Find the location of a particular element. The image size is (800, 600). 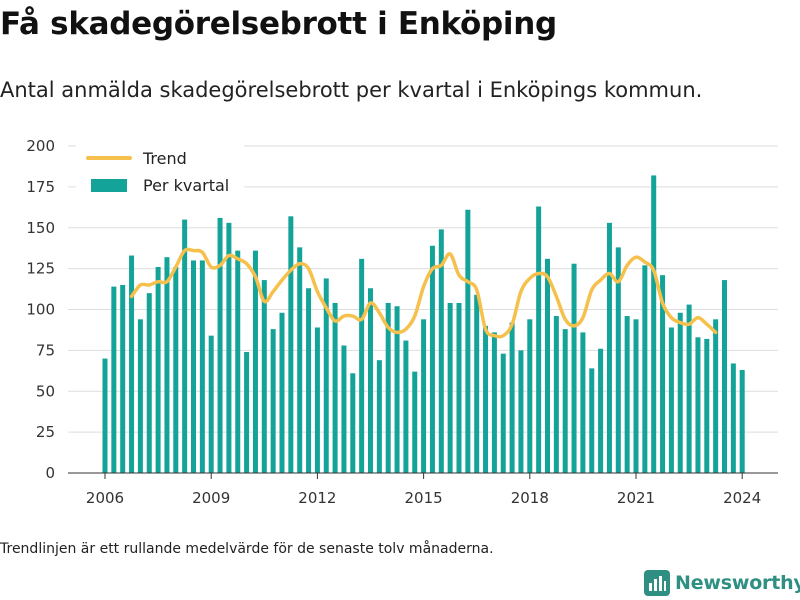

y-tick-label: 175 is located at coordinates (40, 187).